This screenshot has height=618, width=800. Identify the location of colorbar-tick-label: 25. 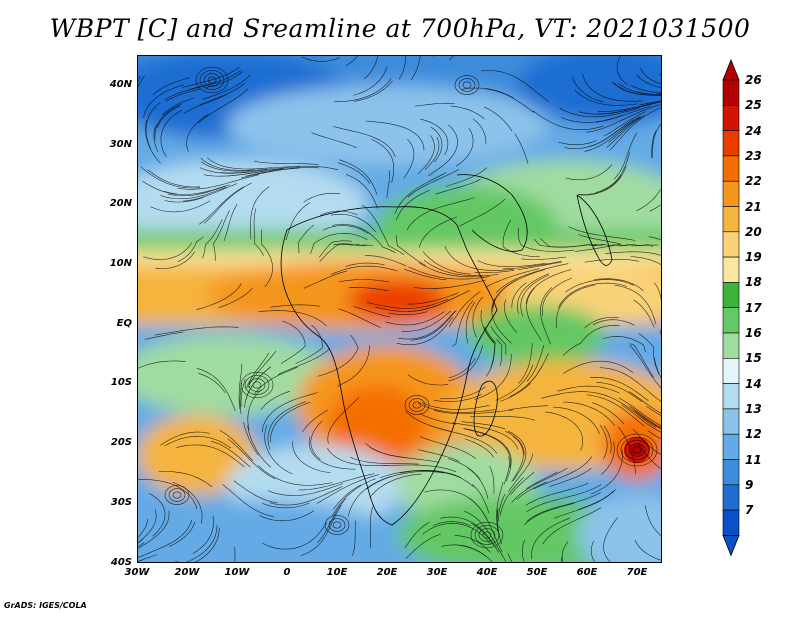
(753, 105).